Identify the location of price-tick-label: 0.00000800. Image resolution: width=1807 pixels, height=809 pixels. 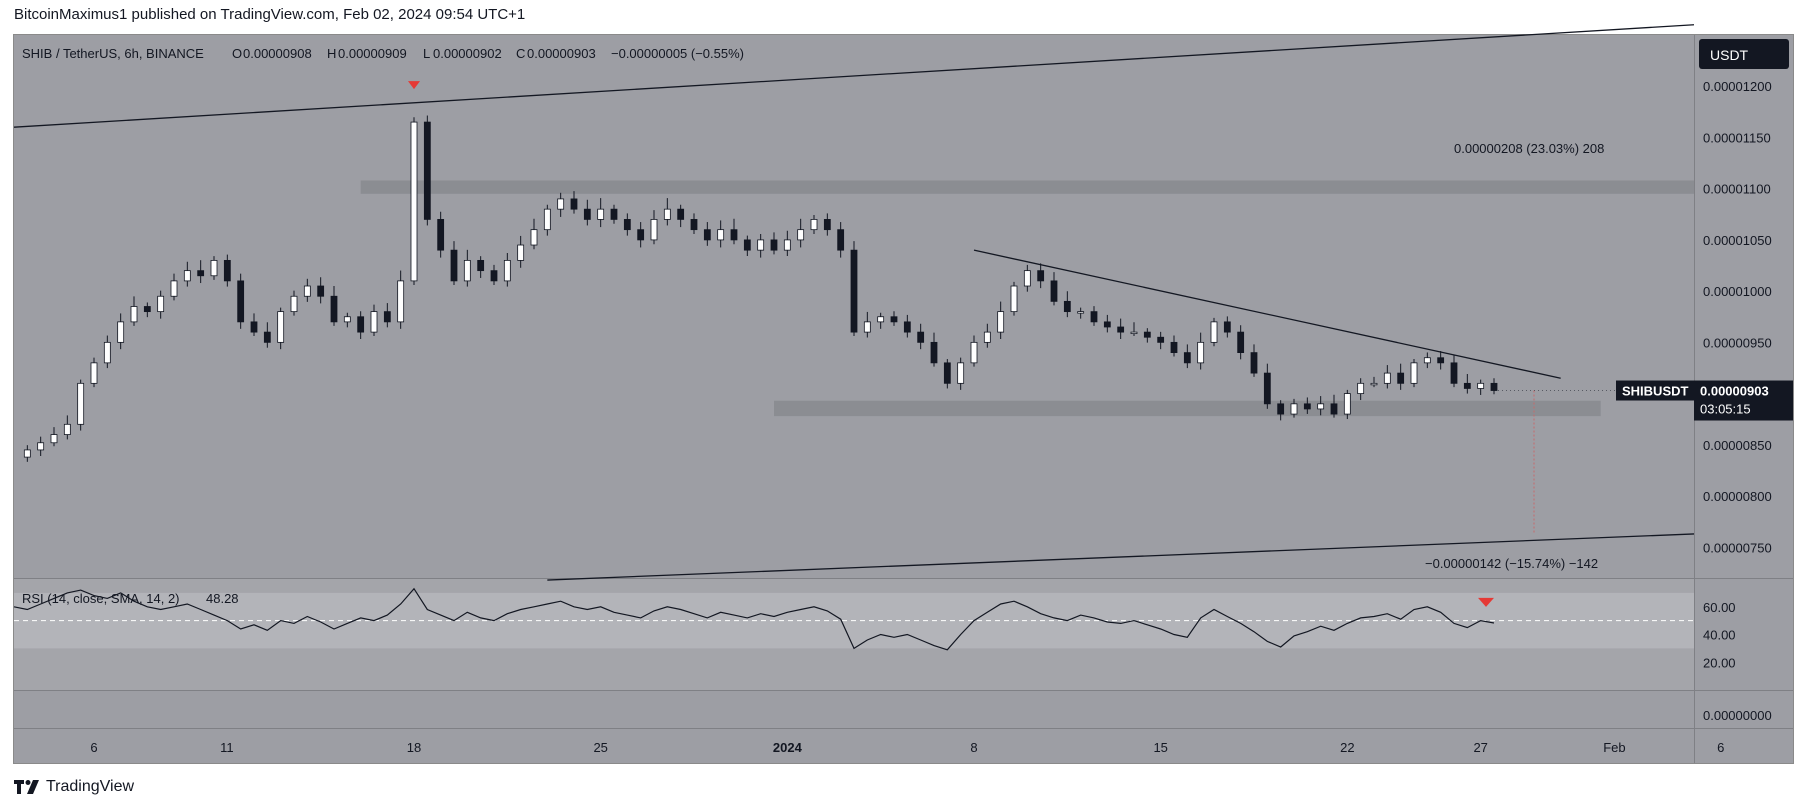
(1737, 496).